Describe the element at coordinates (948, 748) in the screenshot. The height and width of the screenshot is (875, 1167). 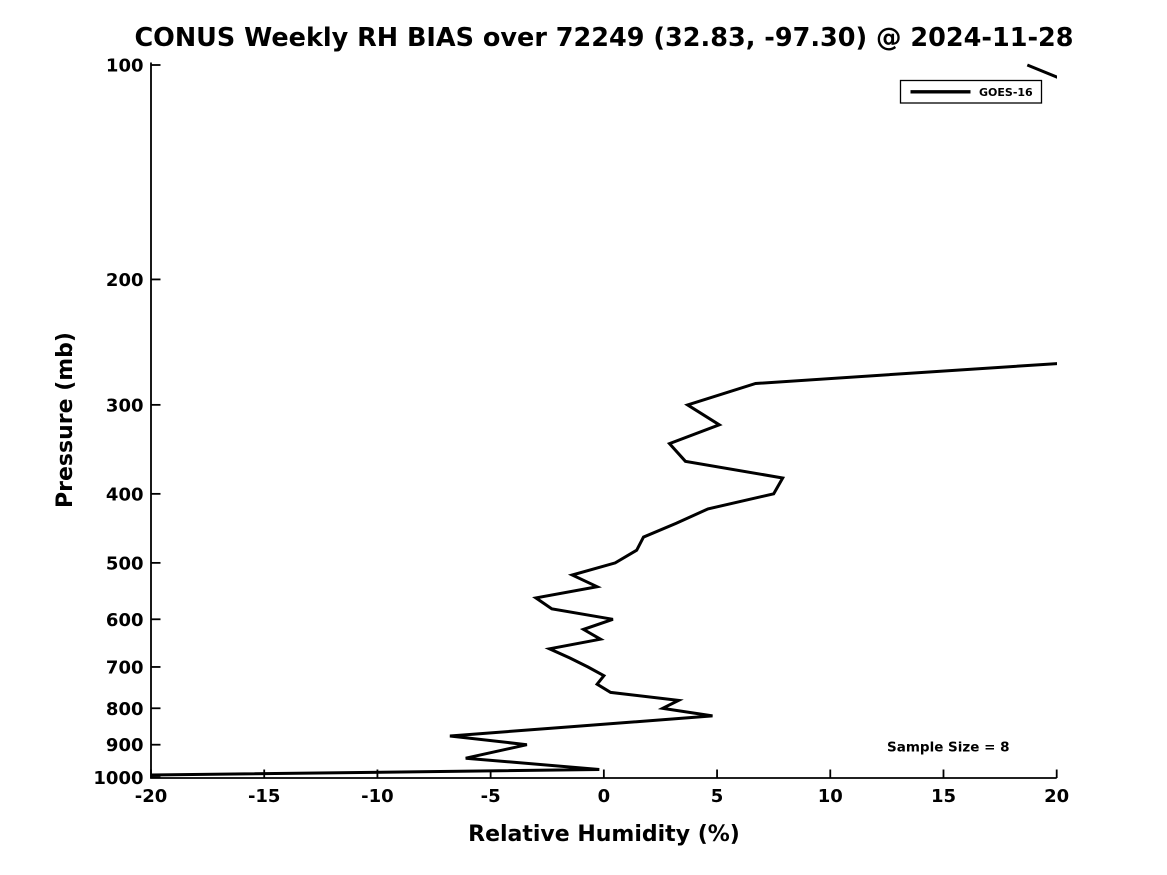
I see `sample-size-annotation: Sample Size = 8` at that location.